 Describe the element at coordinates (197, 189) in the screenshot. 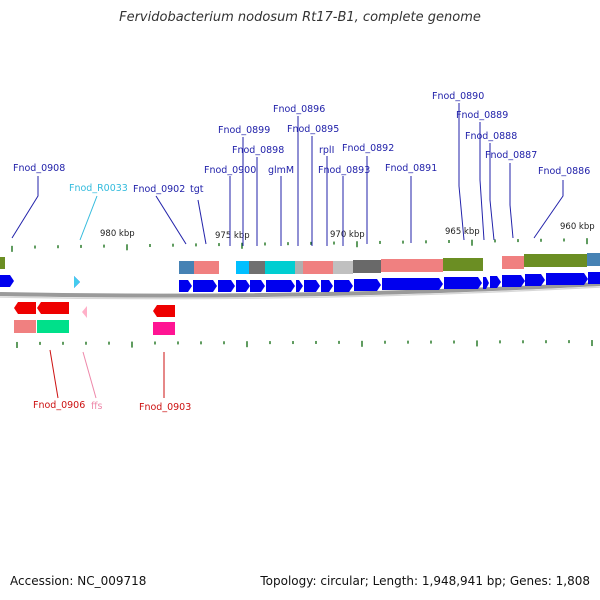

I see `gene-label: tgt` at that location.